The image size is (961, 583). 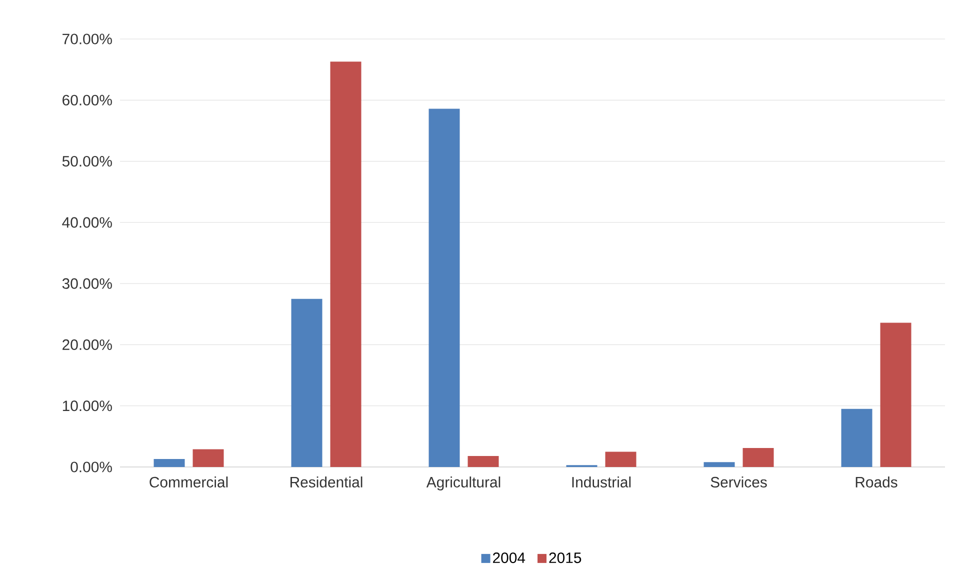 What do you see at coordinates (326, 482) in the screenshot?
I see `x-tick-label: Residential` at bounding box center [326, 482].